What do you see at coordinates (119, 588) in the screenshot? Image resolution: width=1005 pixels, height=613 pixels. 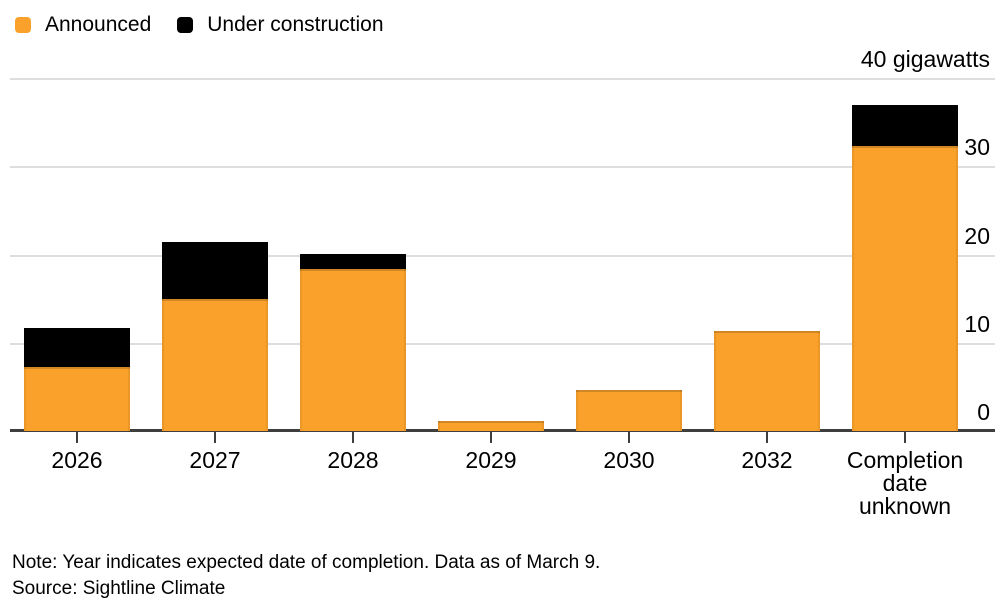 I see `source-text: Source: Sightline Climate` at bounding box center [119, 588].